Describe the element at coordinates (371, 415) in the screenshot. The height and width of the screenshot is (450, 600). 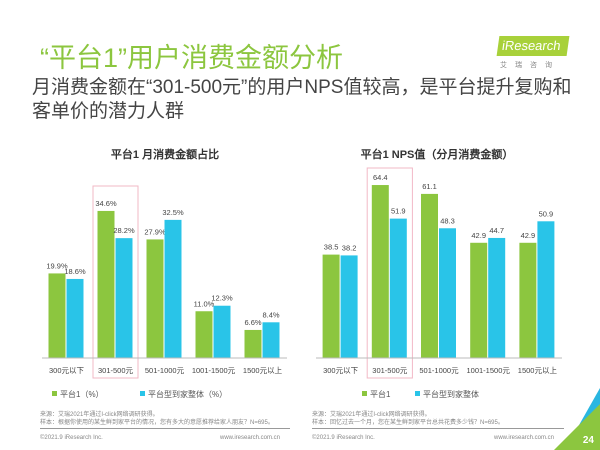
I see `right-source: 来源：艾瑞2021年通过I-click网络调研获得。` at that location.